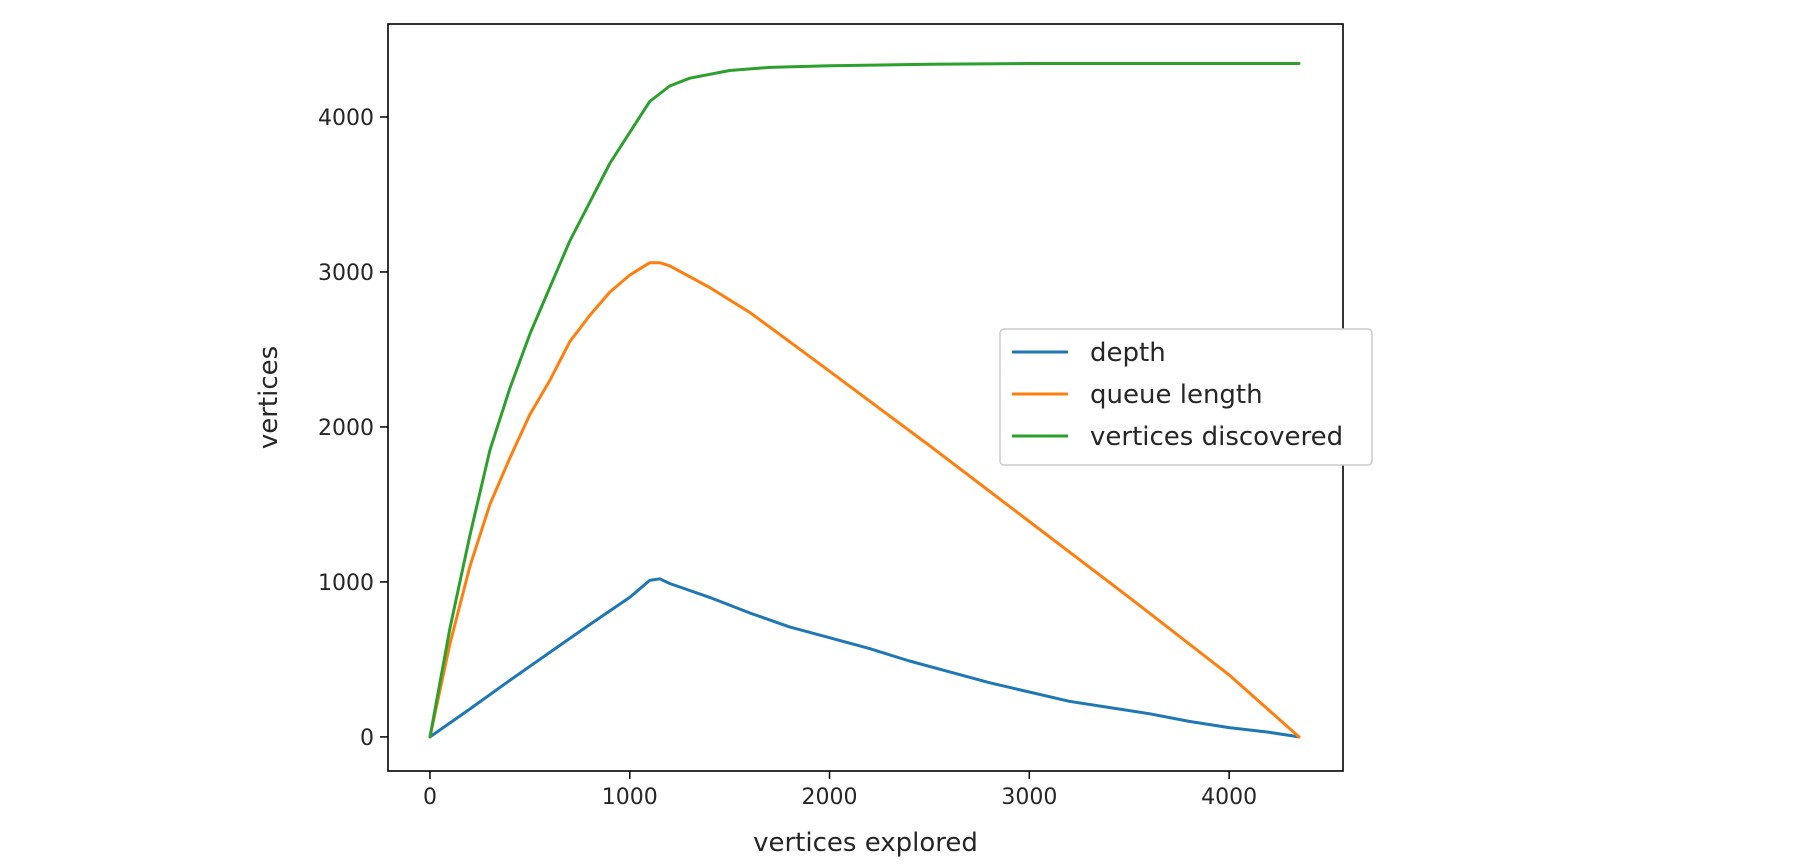  I want to click on y-tick-label: 3000, so click(346, 273).